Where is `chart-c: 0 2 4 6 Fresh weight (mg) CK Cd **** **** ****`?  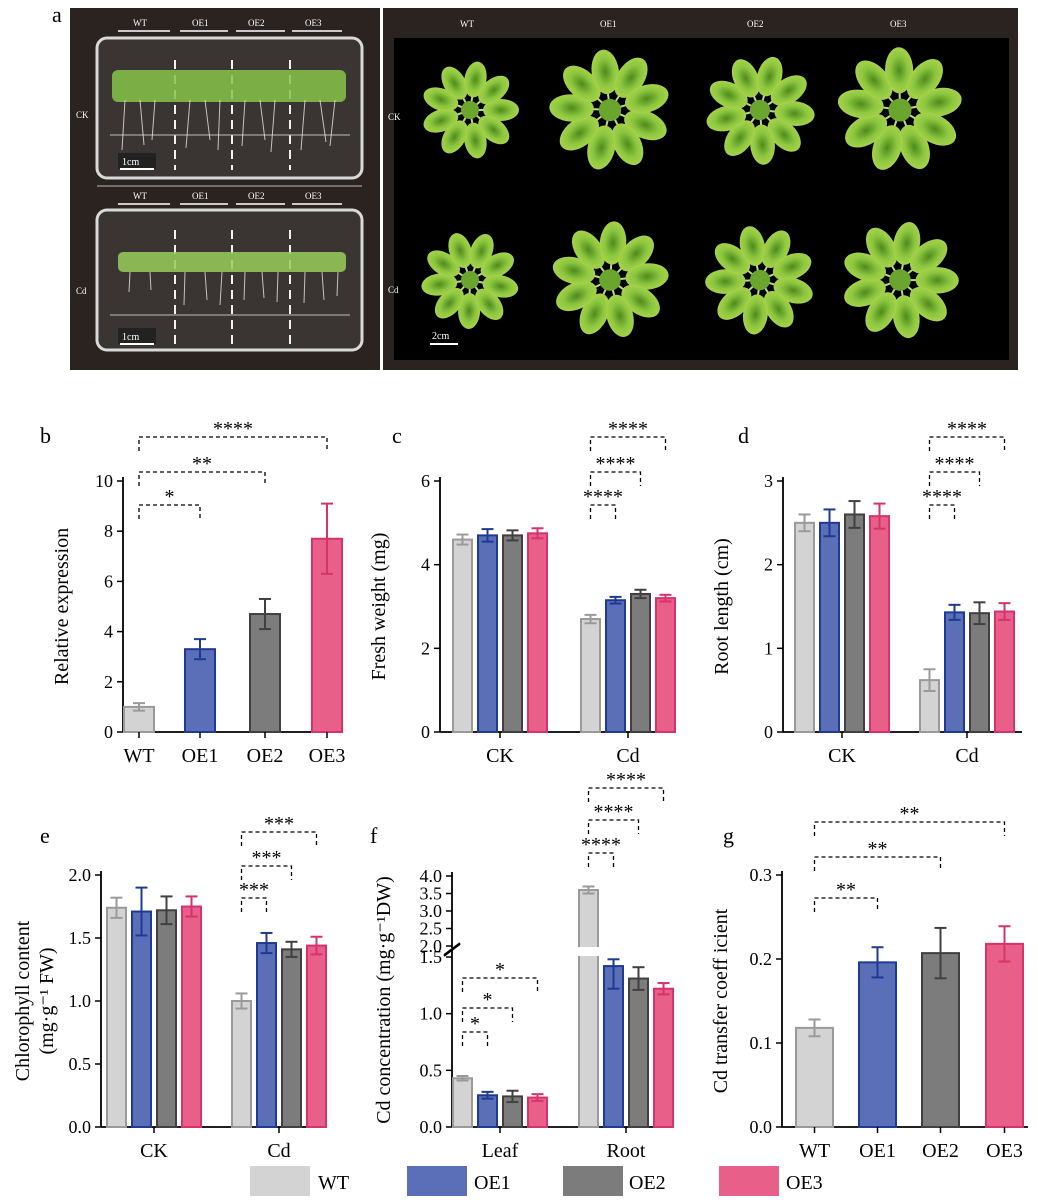
chart-c: 0 2 4 6 Fresh weight (mg) CK Cd **** **** **** is located at coordinates (522, 592).